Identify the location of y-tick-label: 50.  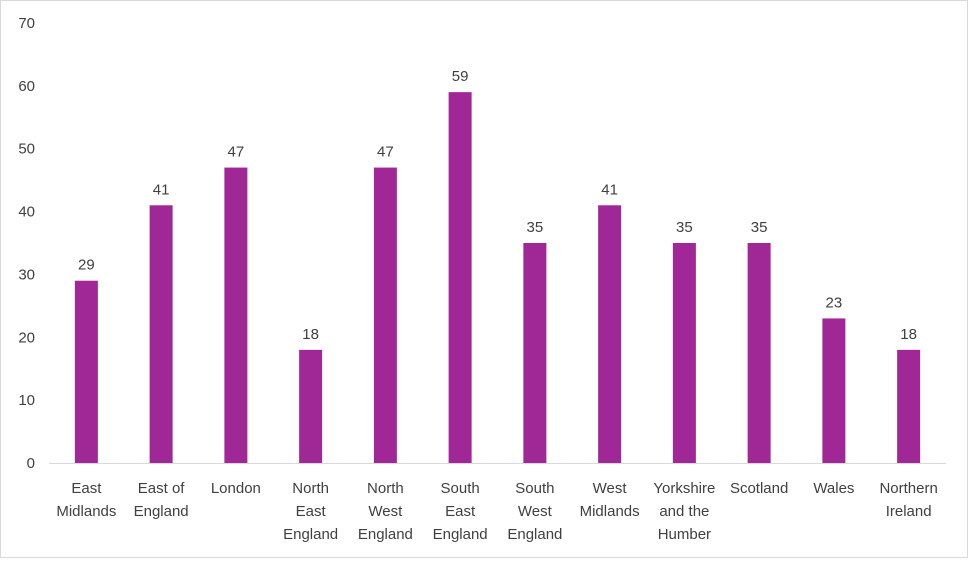
(26, 149).